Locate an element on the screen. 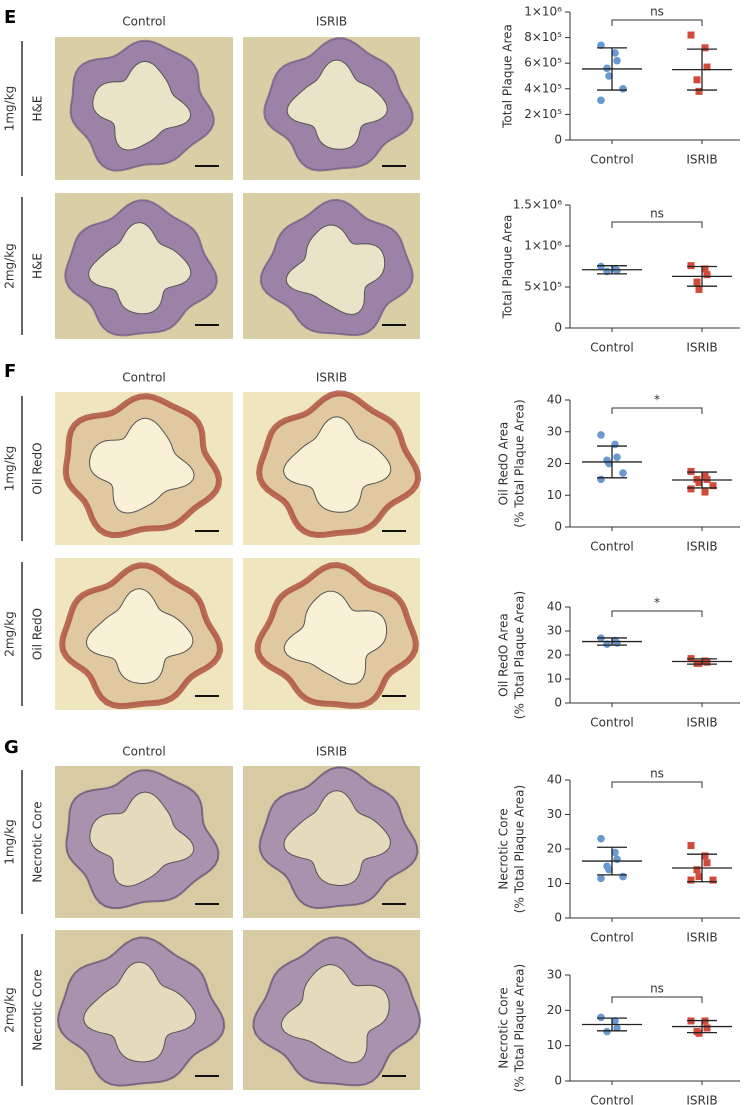 The width and height of the screenshot is (751, 1105). row-stain: Necrotic Core is located at coordinates (38, 841).